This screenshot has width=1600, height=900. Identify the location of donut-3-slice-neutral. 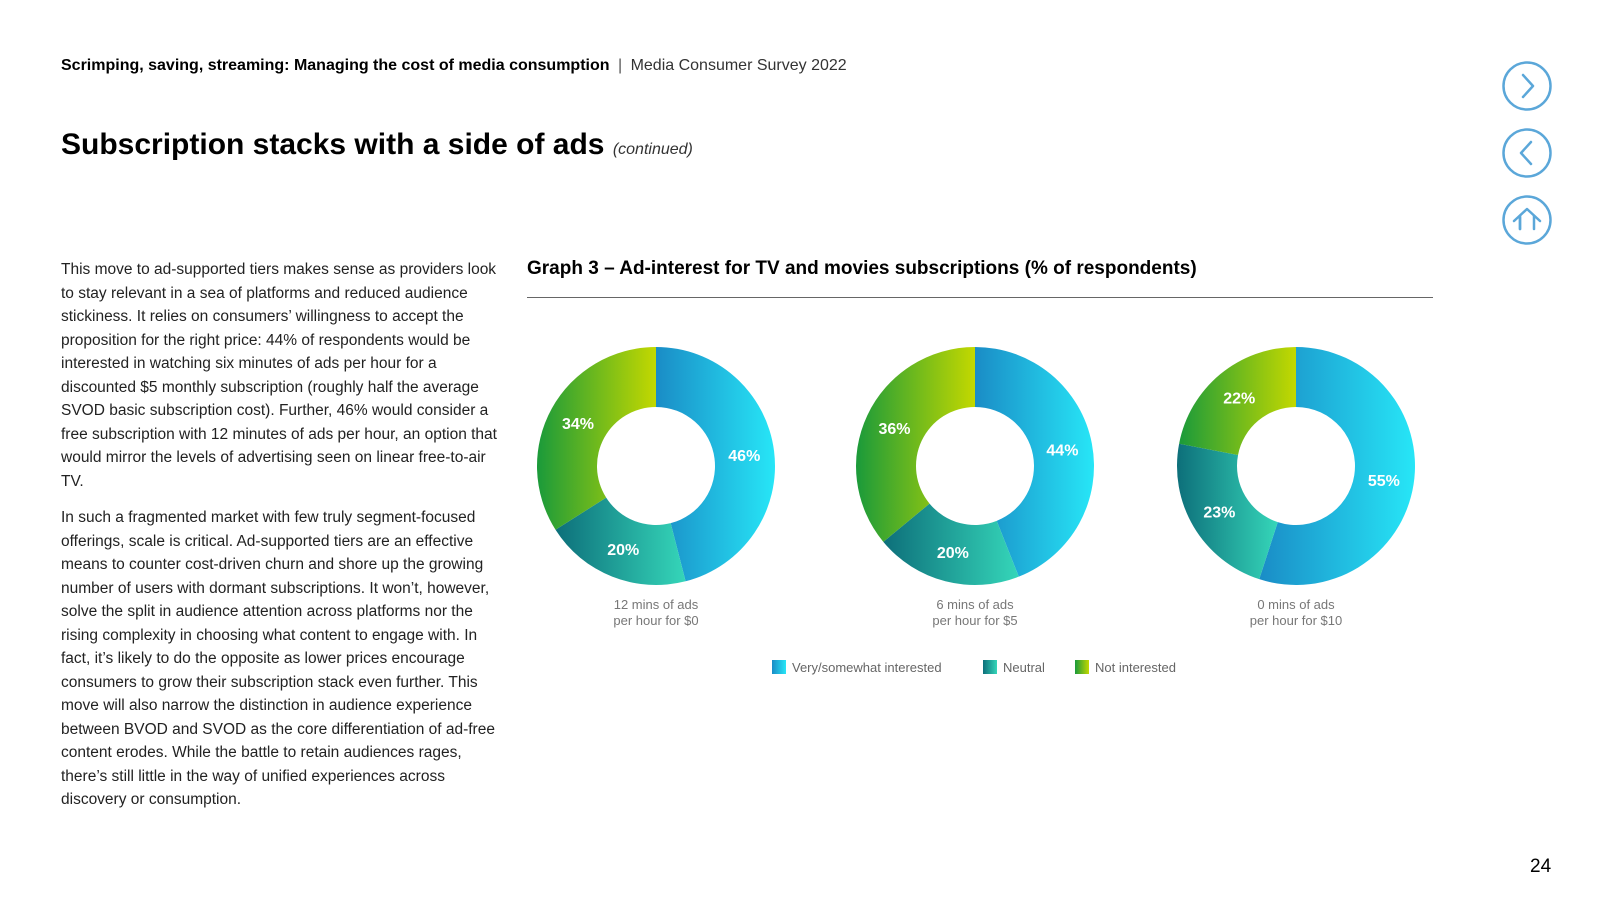
(1227, 511).